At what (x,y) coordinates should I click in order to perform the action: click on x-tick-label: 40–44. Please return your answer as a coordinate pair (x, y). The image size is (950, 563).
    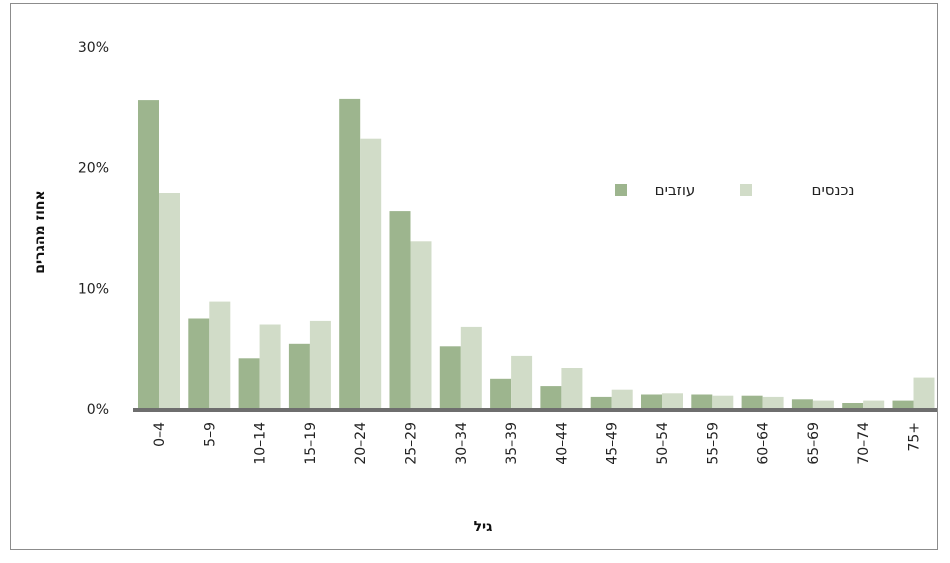
    Looking at the image, I should click on (562, 443).